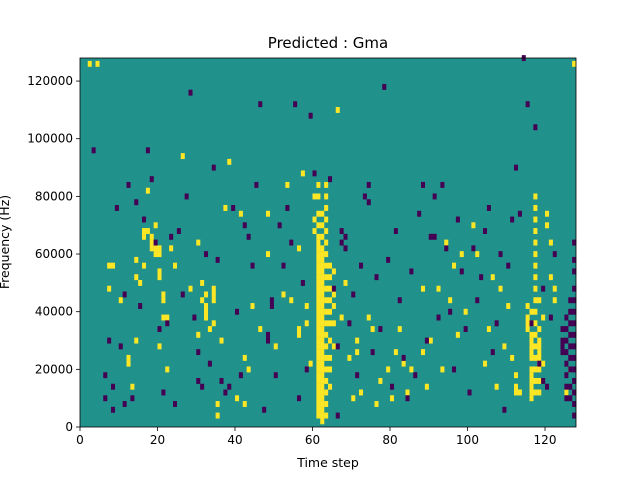 The image size is (640, 480). I want to click on y-axis-label: Frequency (Hz), so click(6, 242).